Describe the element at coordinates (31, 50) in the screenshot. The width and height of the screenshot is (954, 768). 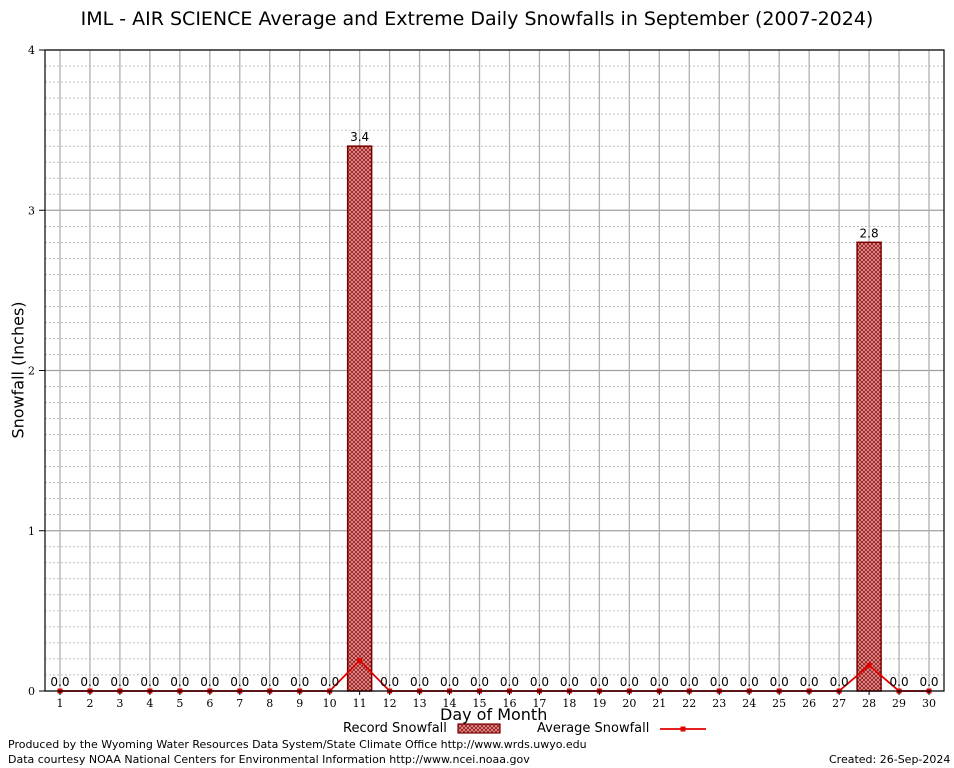
I see `y-tick-label: 4` at that location.